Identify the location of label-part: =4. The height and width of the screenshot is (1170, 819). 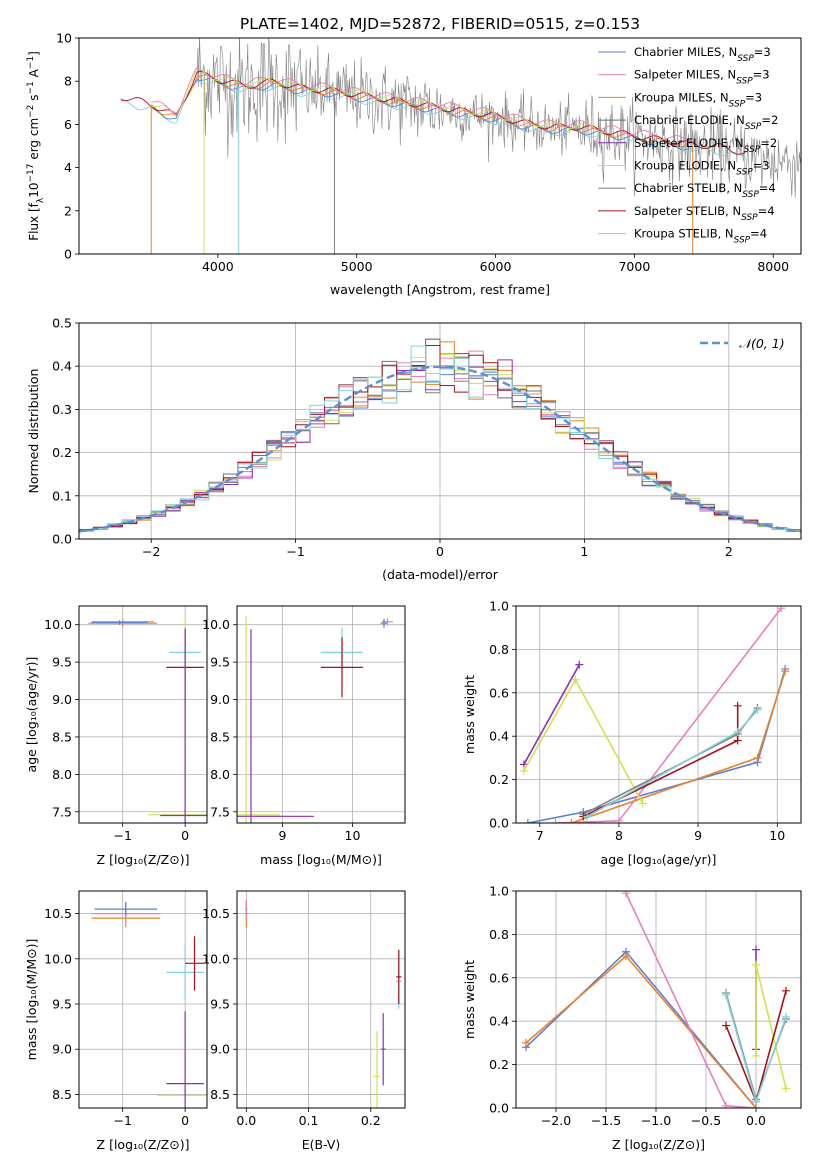
(766, 211).